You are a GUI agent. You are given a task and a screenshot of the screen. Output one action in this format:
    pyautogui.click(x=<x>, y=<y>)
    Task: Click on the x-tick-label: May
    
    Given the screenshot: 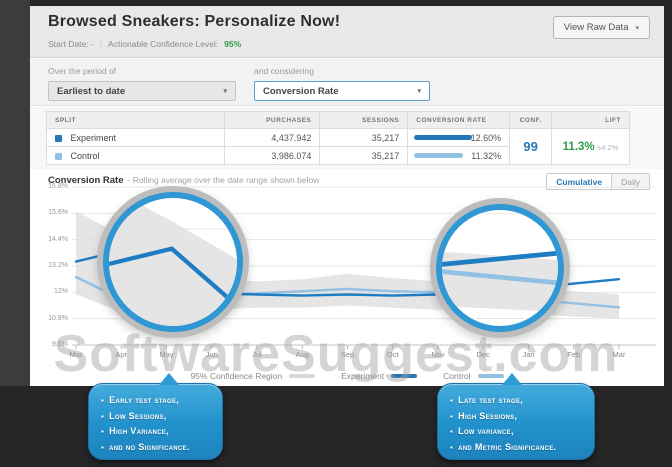 What is the action you would take?
    pyautogui.click(x=166, y=354)
    